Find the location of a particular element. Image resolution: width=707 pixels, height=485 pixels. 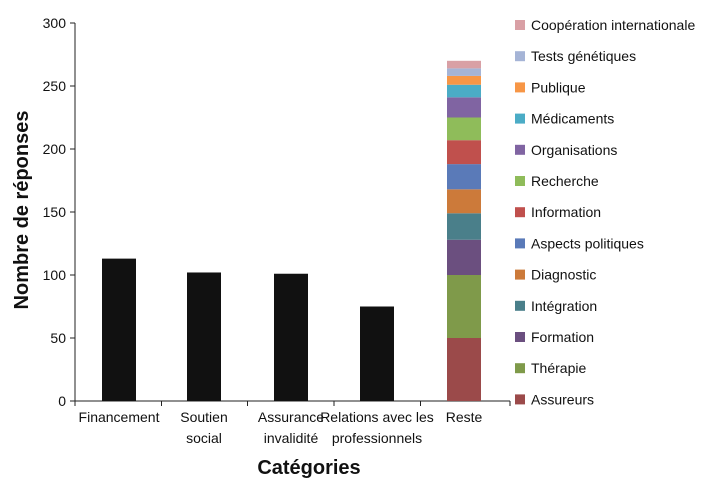

legend-label: Formation is located at coordinates (562, 337).